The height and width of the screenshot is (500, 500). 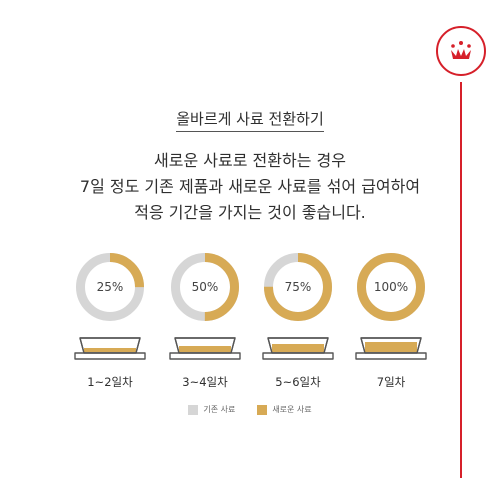 What do you see at coordinates (298, 382) in the screenshot?
I see `day-label: 5~6일차` at bounding box center [298, 382].